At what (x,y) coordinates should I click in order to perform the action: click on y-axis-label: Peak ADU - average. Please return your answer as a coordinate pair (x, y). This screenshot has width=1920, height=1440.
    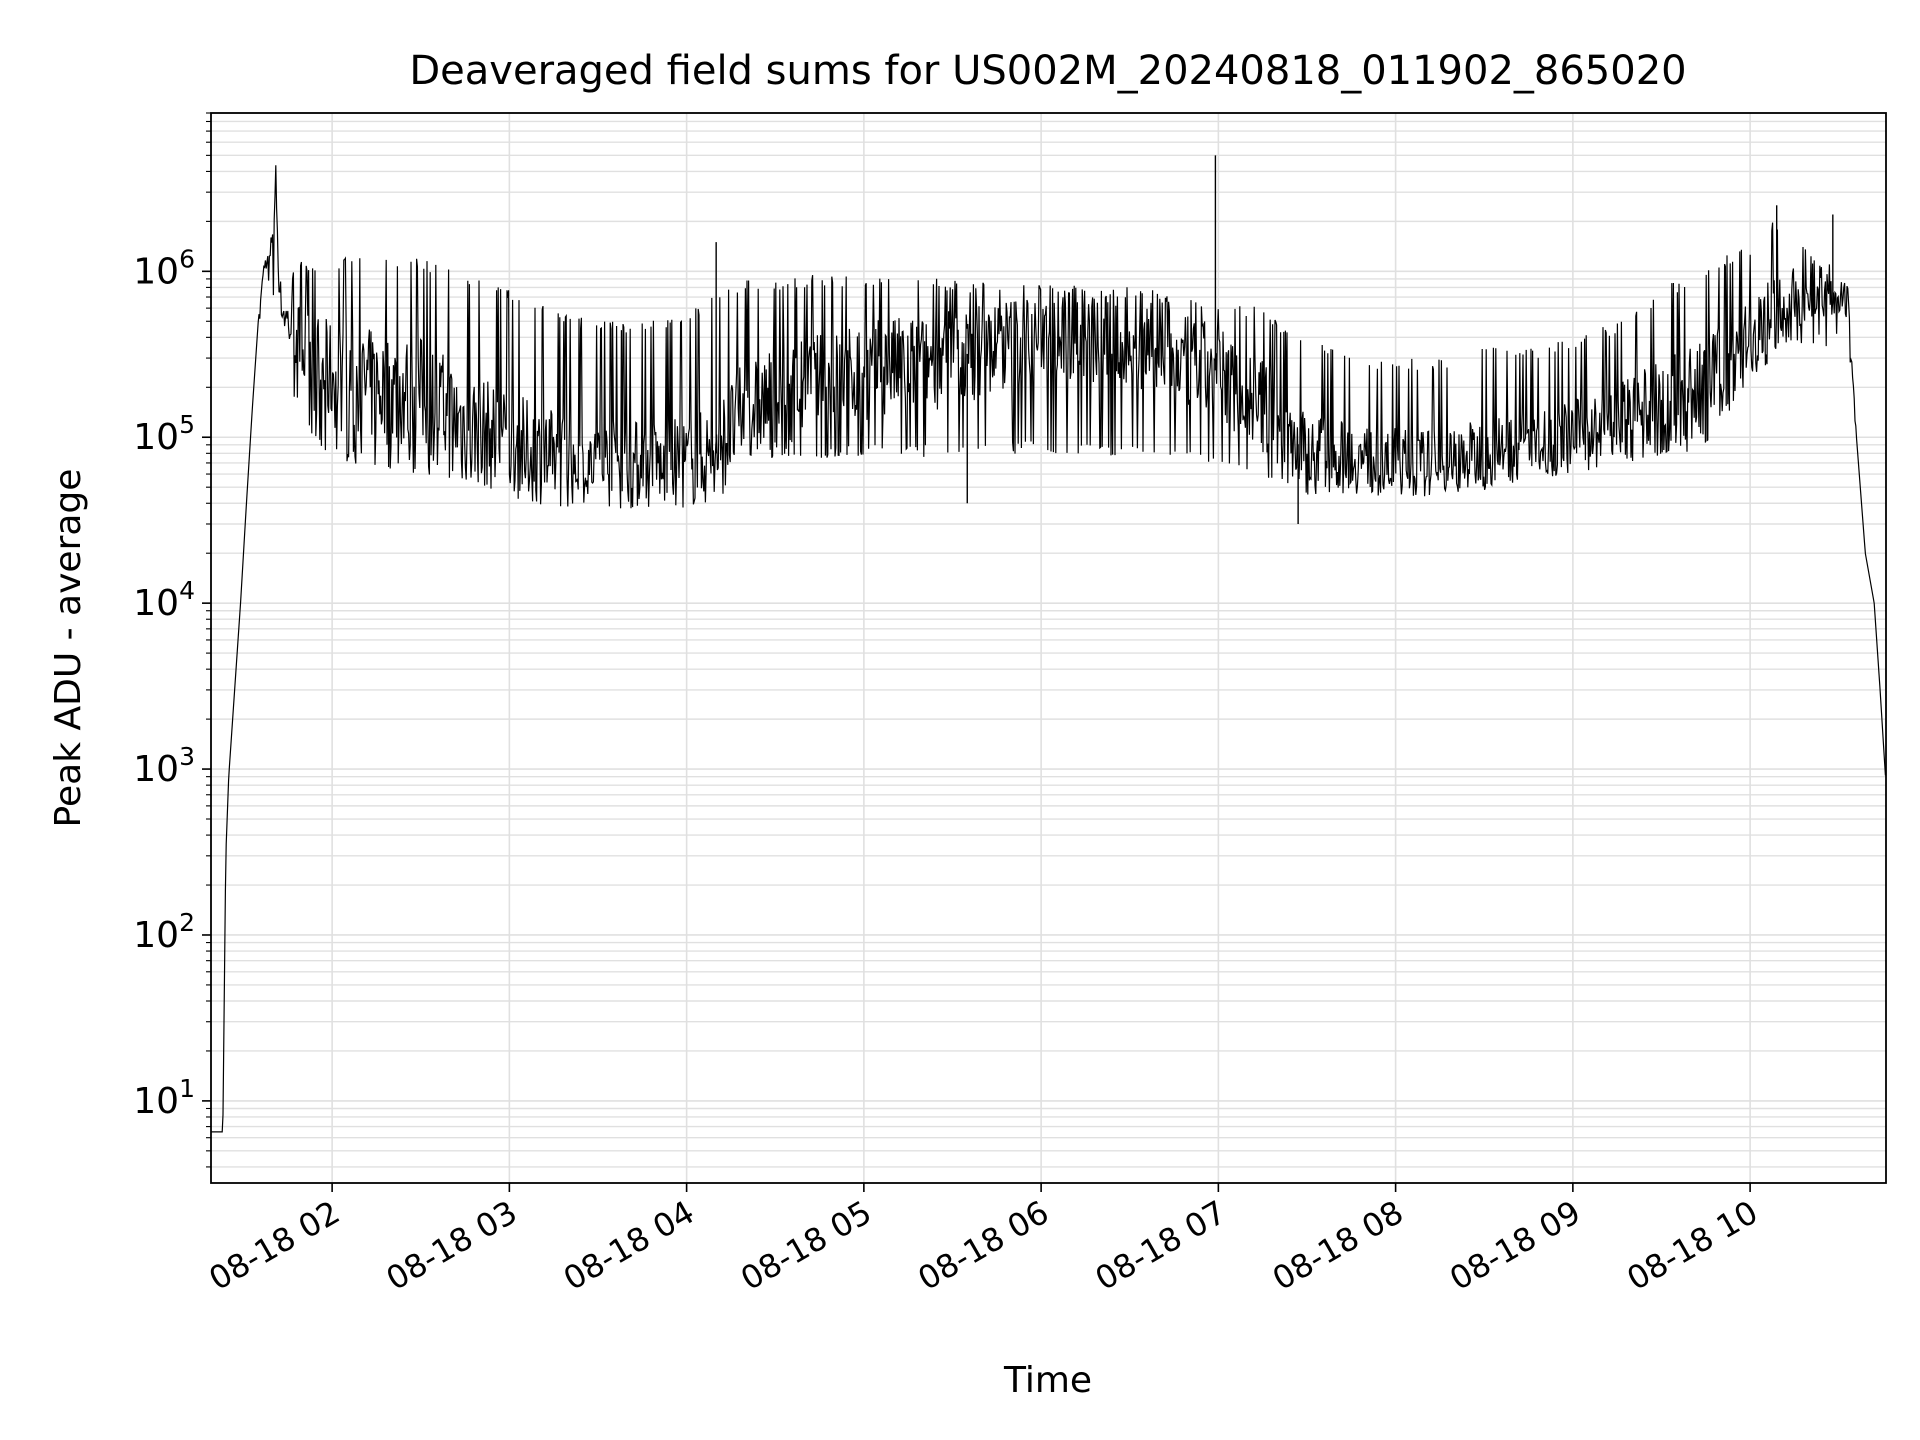
    Looking at the image, I should click on (68, 648).